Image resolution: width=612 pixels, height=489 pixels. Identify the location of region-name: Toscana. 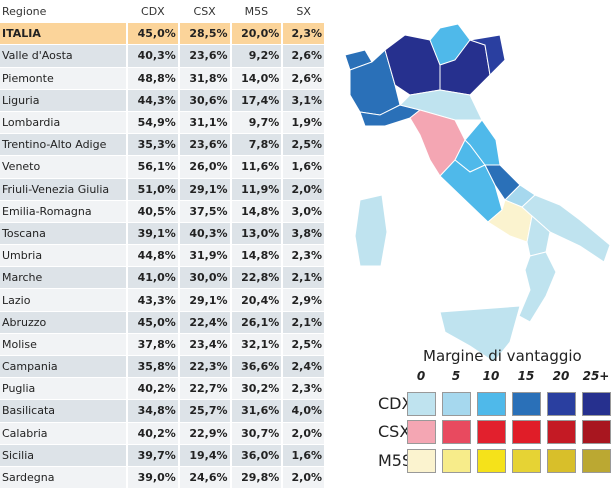
(63, 233).